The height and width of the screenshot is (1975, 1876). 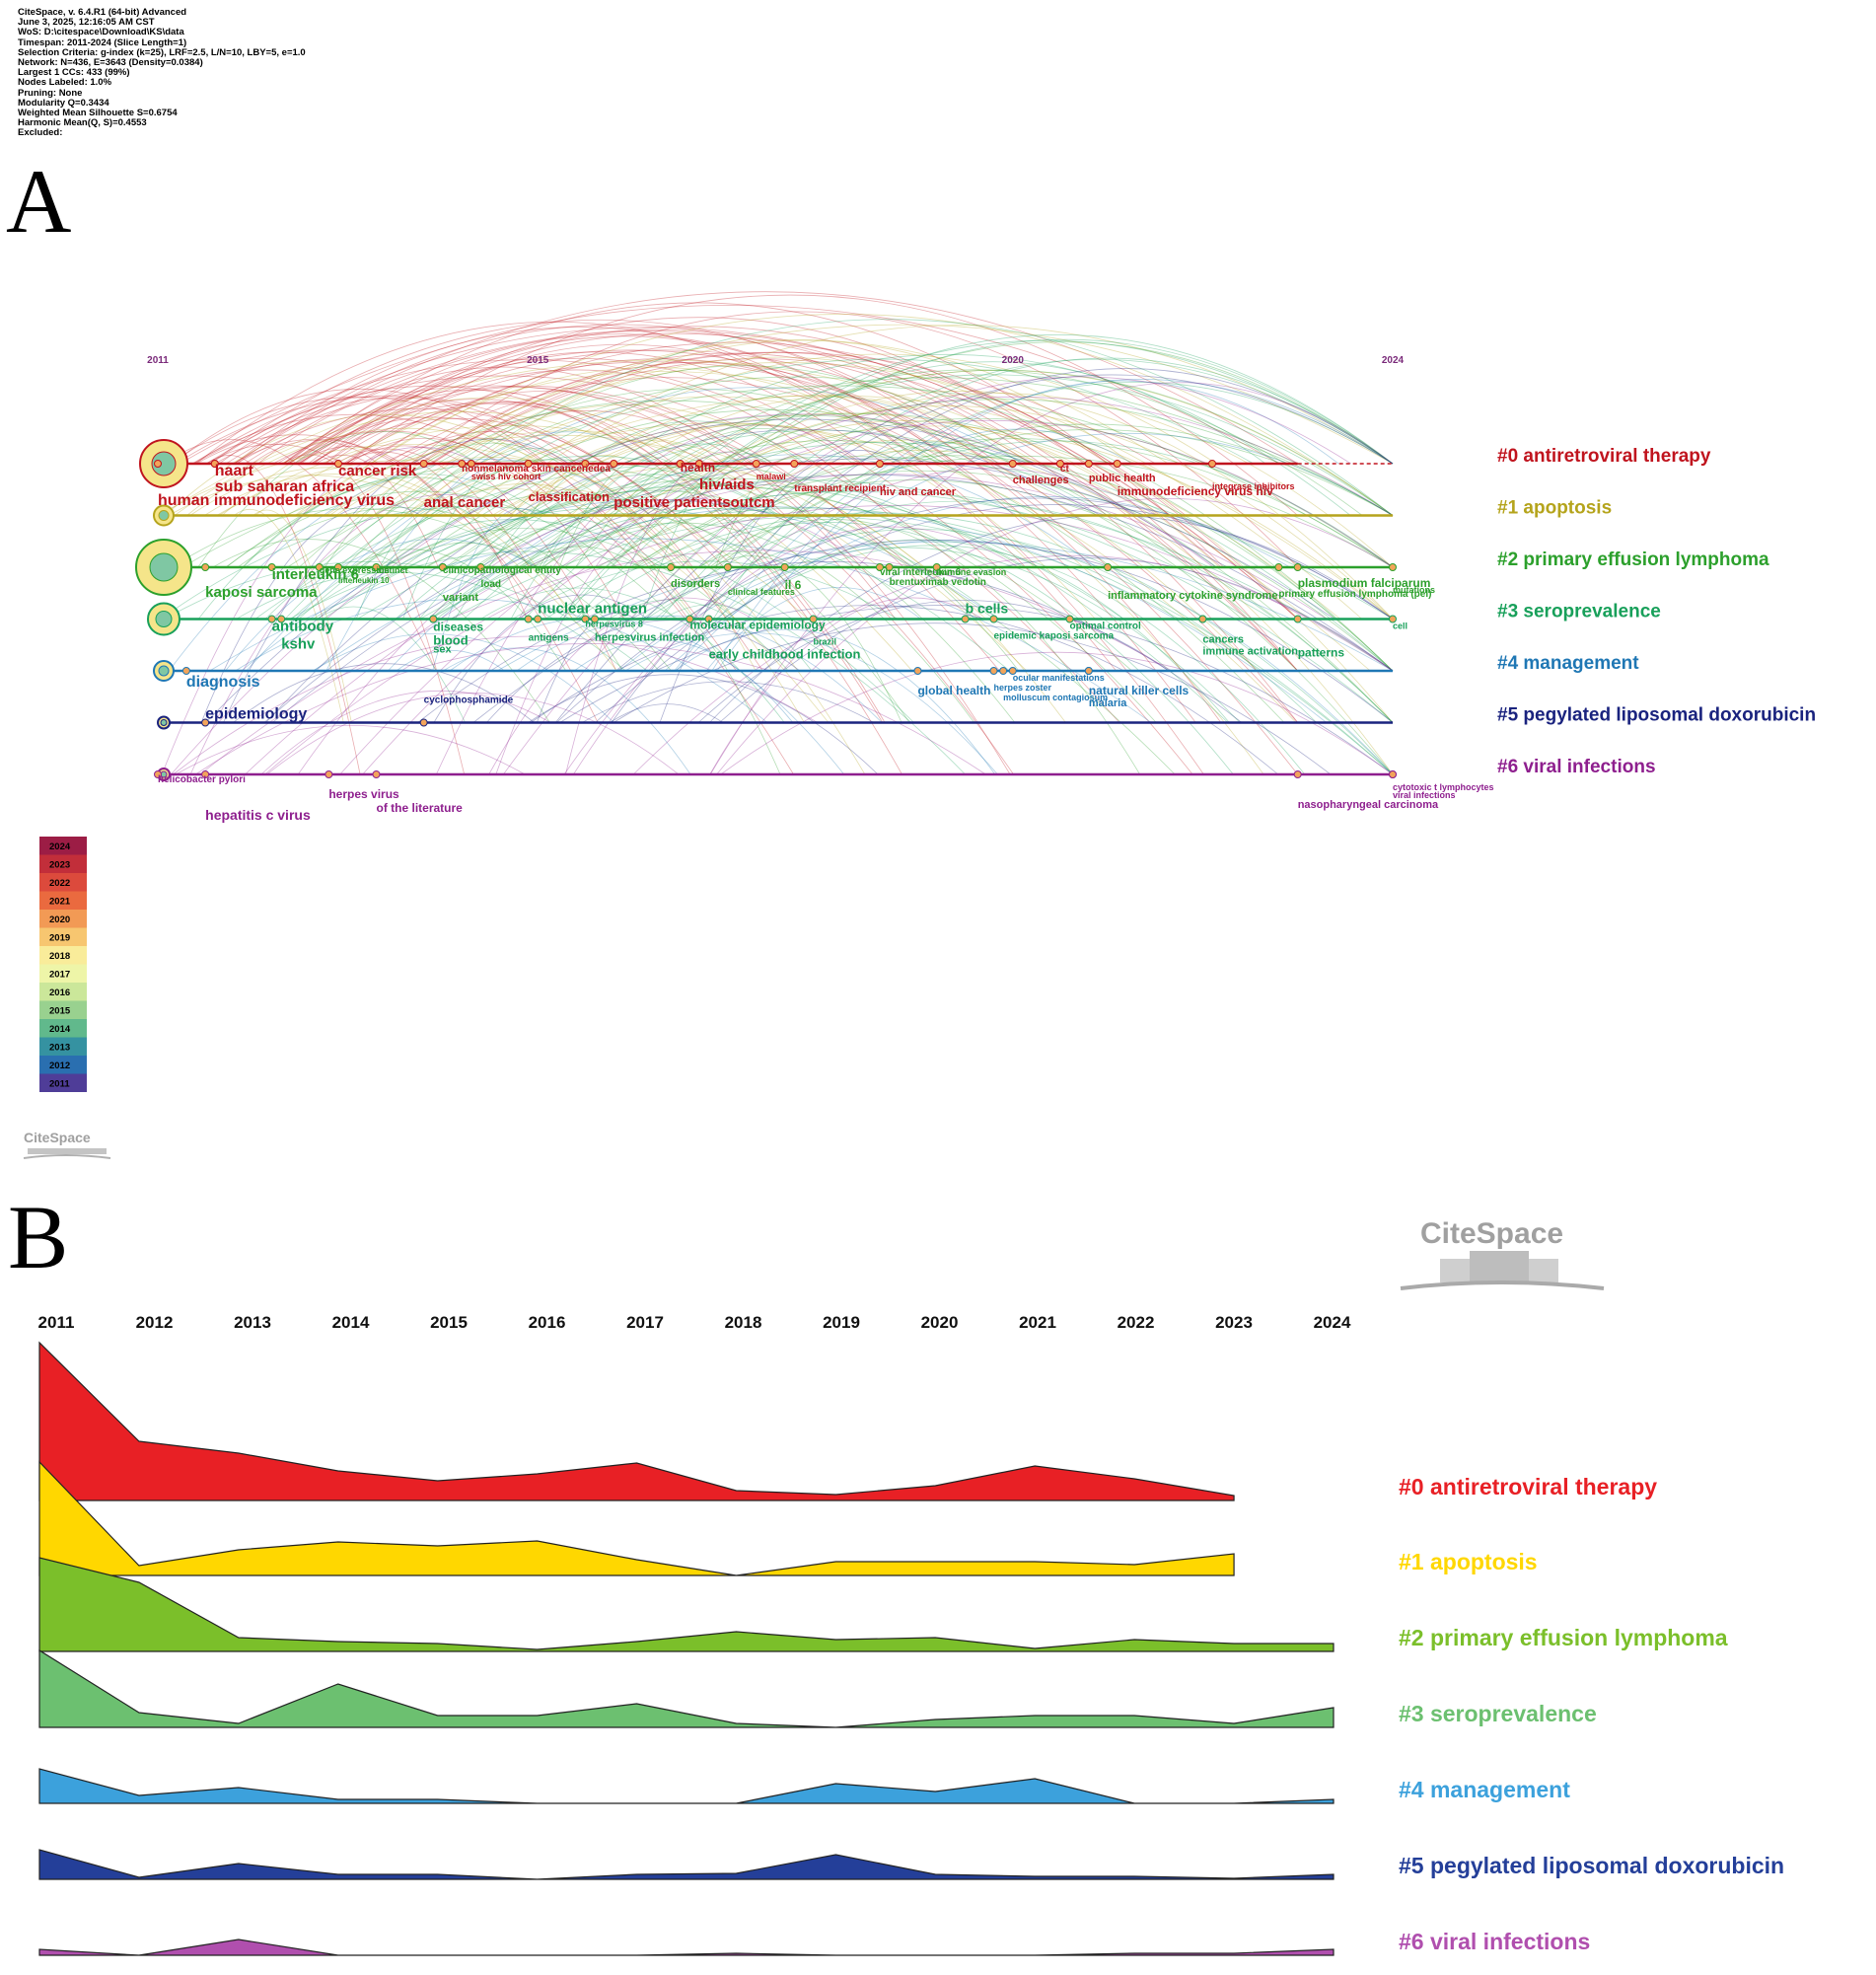 What do you see at coordinates (743, 1322) in the screenshot?
I see `landscape-year-label: 2018` at bounding box center [743, 1322].